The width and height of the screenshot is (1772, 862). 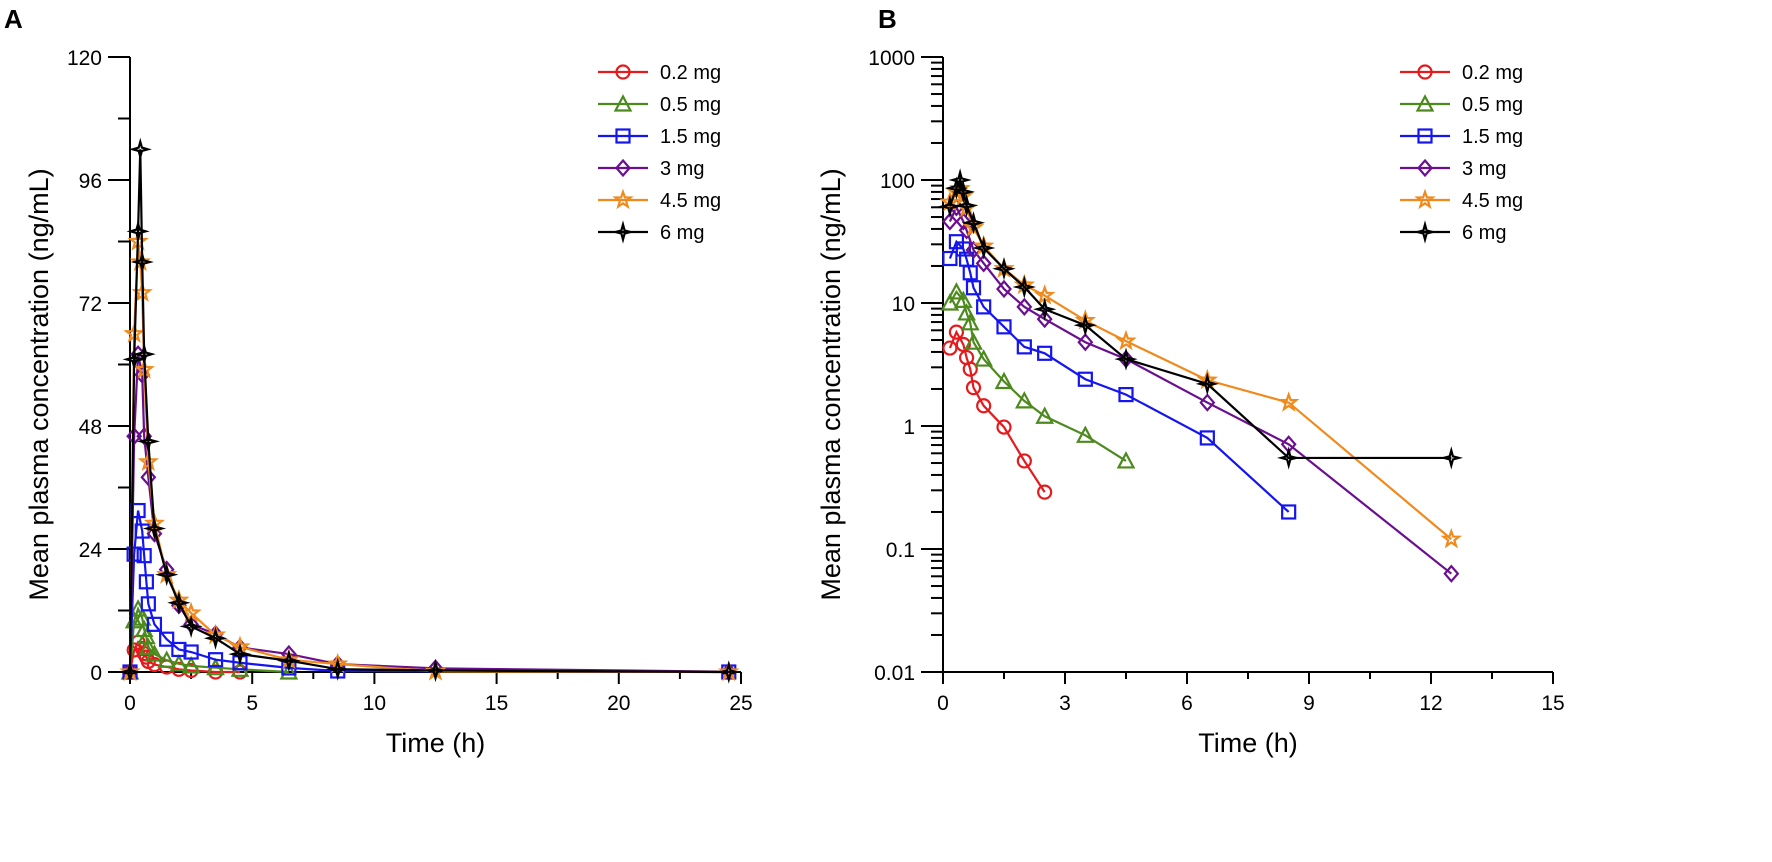 What do you see at coordinates (1461, 200) in the screenshot?
I see `legend-item: 4.5 mg` at bounding box center [1461, 200].